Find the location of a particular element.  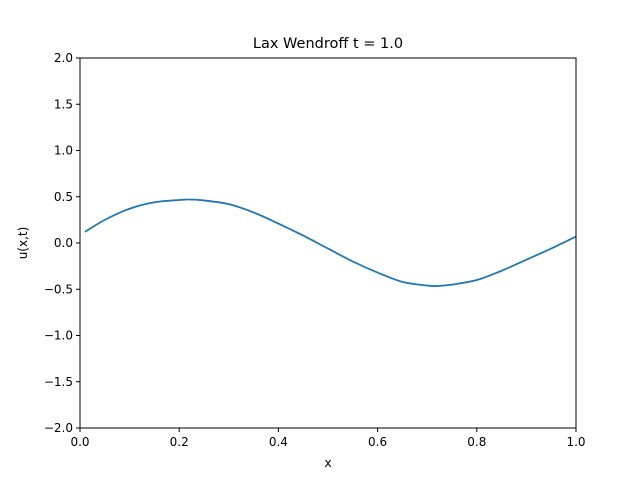

x-tick-label: 0.2 is located at coordinates (179, 442).